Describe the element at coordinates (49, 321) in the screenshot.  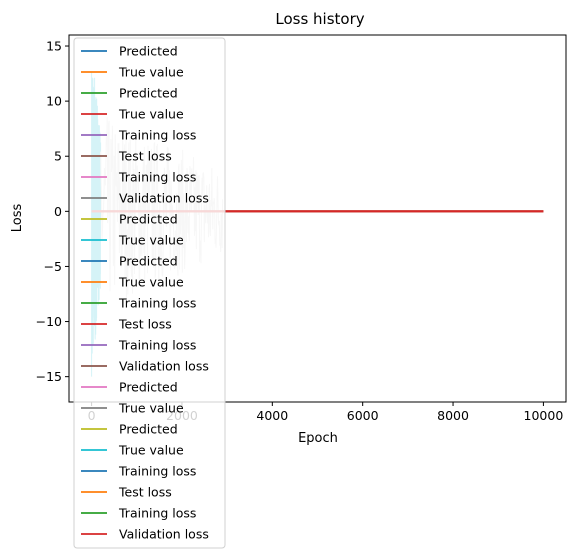
I see `y-tick-label: −10` at that location.